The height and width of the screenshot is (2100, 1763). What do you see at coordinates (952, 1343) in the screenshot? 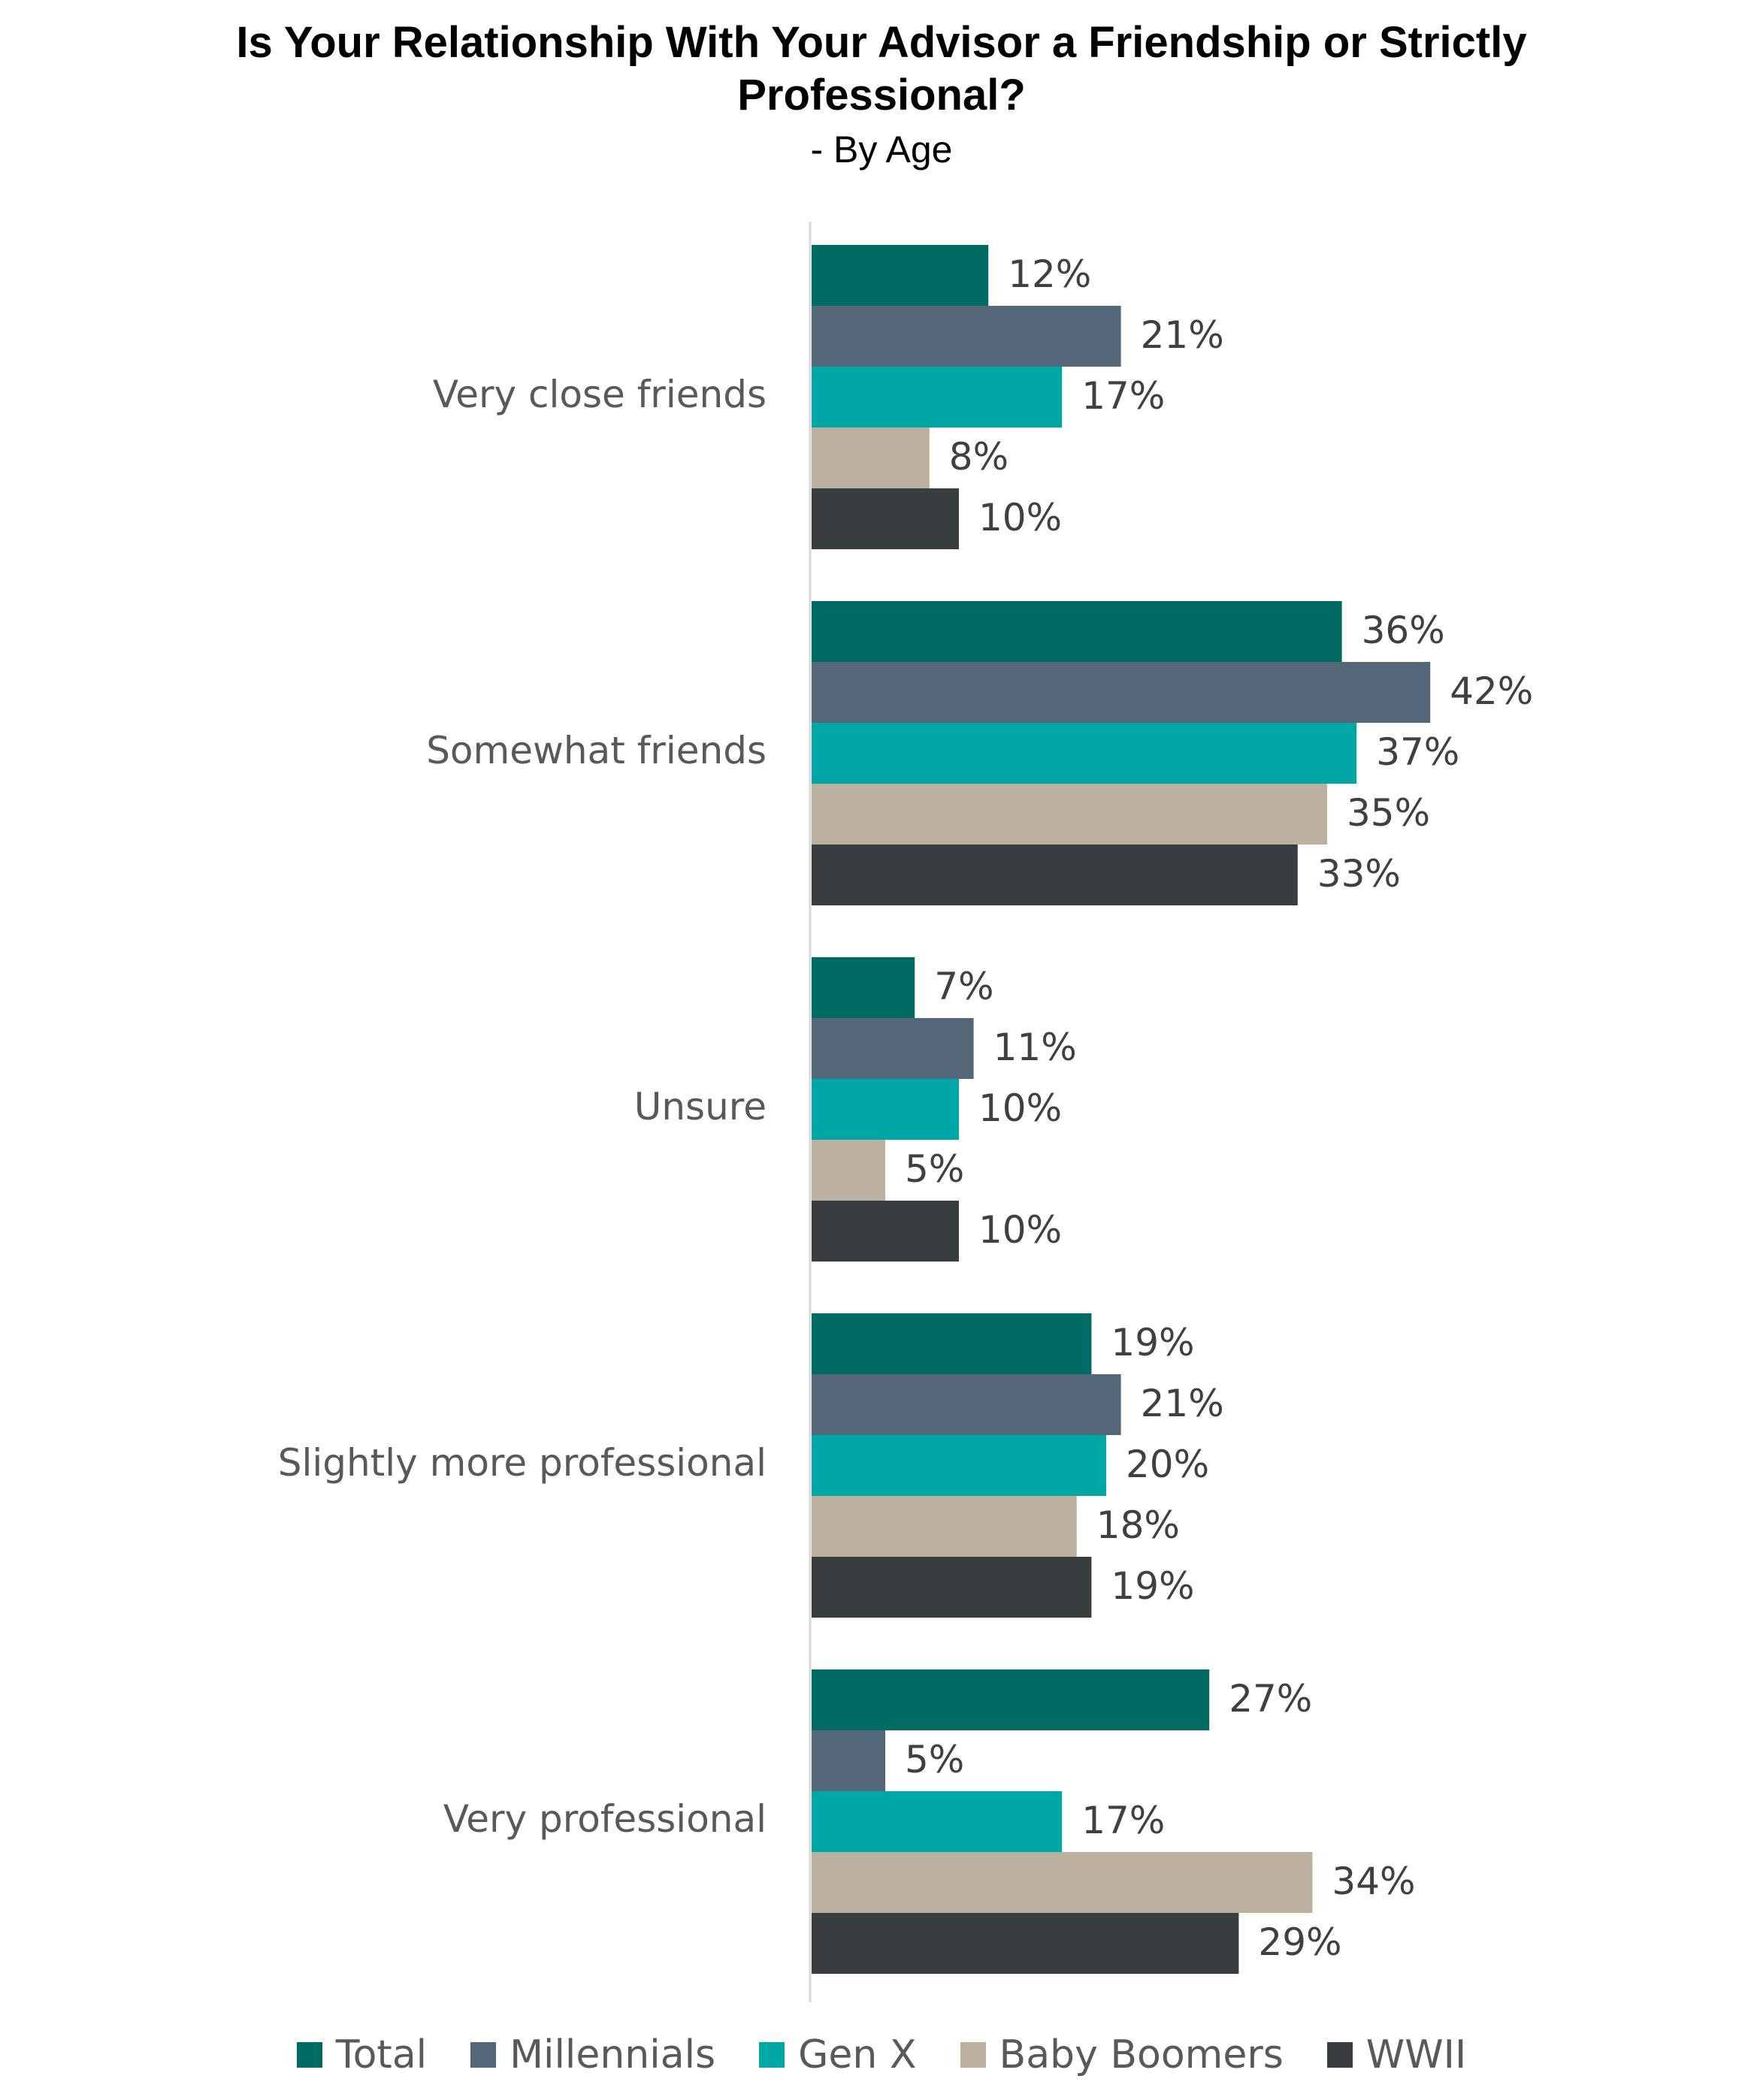
I see `bar-slightly-more-professional-total` at bounding box center [952, 1343].